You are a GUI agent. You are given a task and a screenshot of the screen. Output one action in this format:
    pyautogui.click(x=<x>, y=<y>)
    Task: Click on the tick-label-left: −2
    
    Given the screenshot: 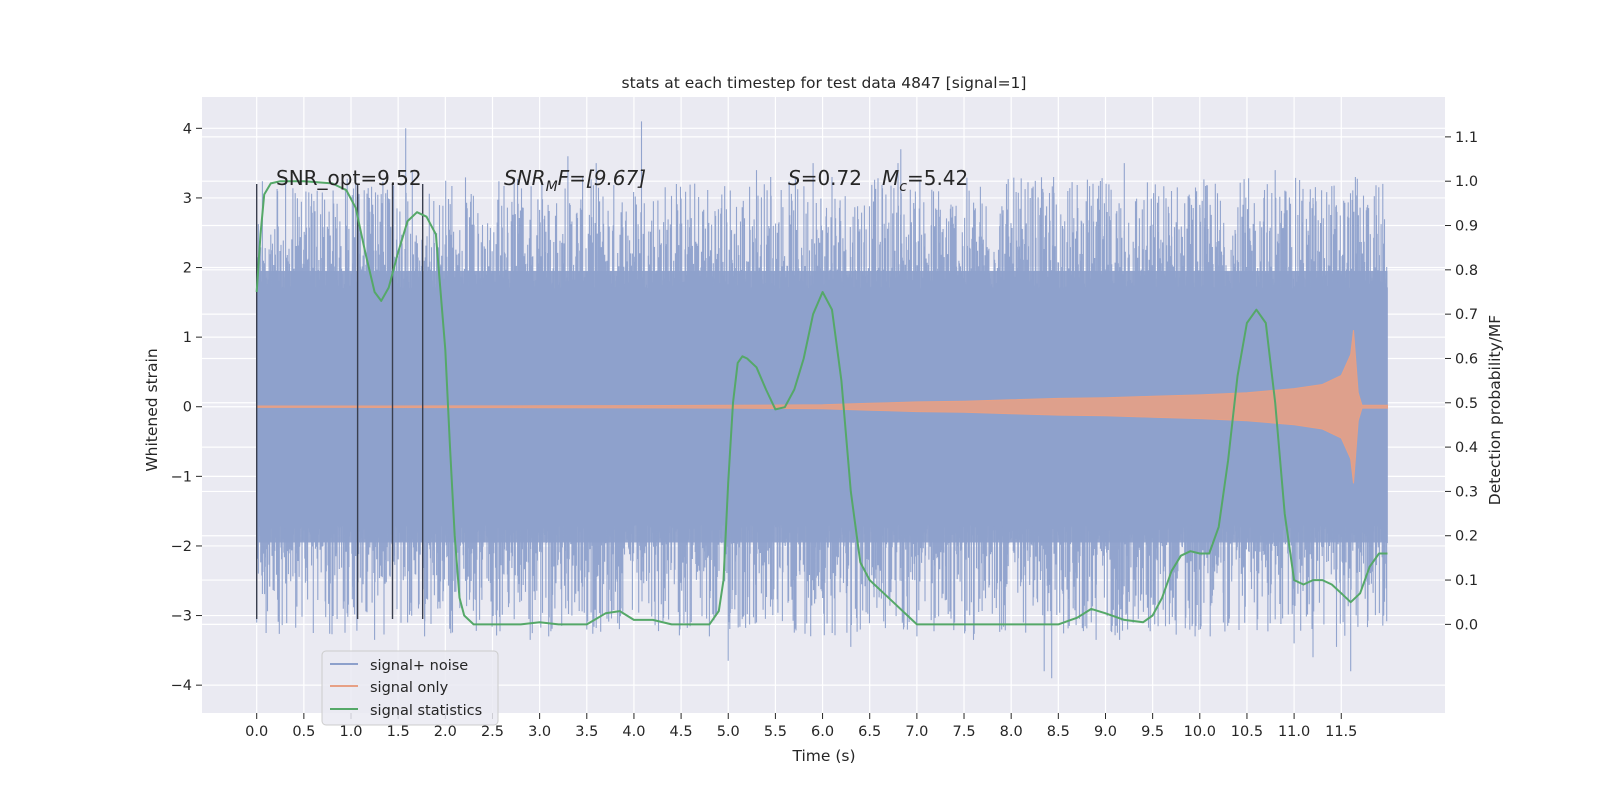 What is the action you would take?
    pyautogui.click(x=181, y=547)
    